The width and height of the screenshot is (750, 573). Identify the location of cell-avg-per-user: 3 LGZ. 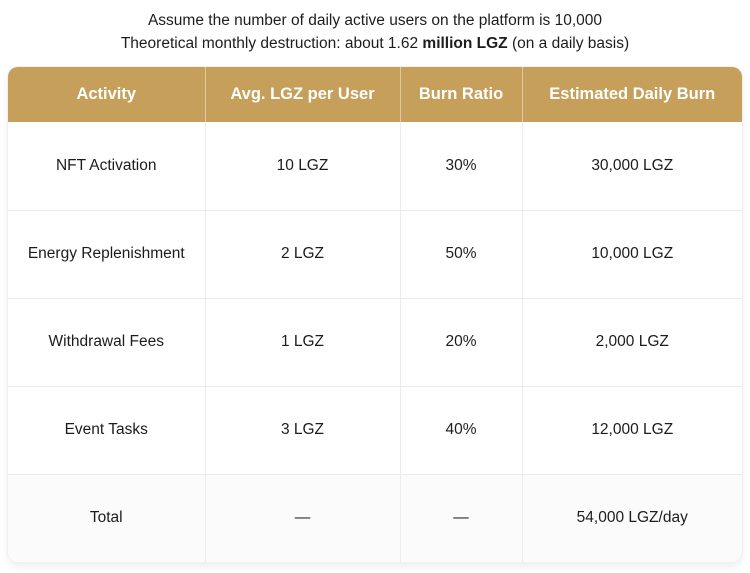
(303, 430).